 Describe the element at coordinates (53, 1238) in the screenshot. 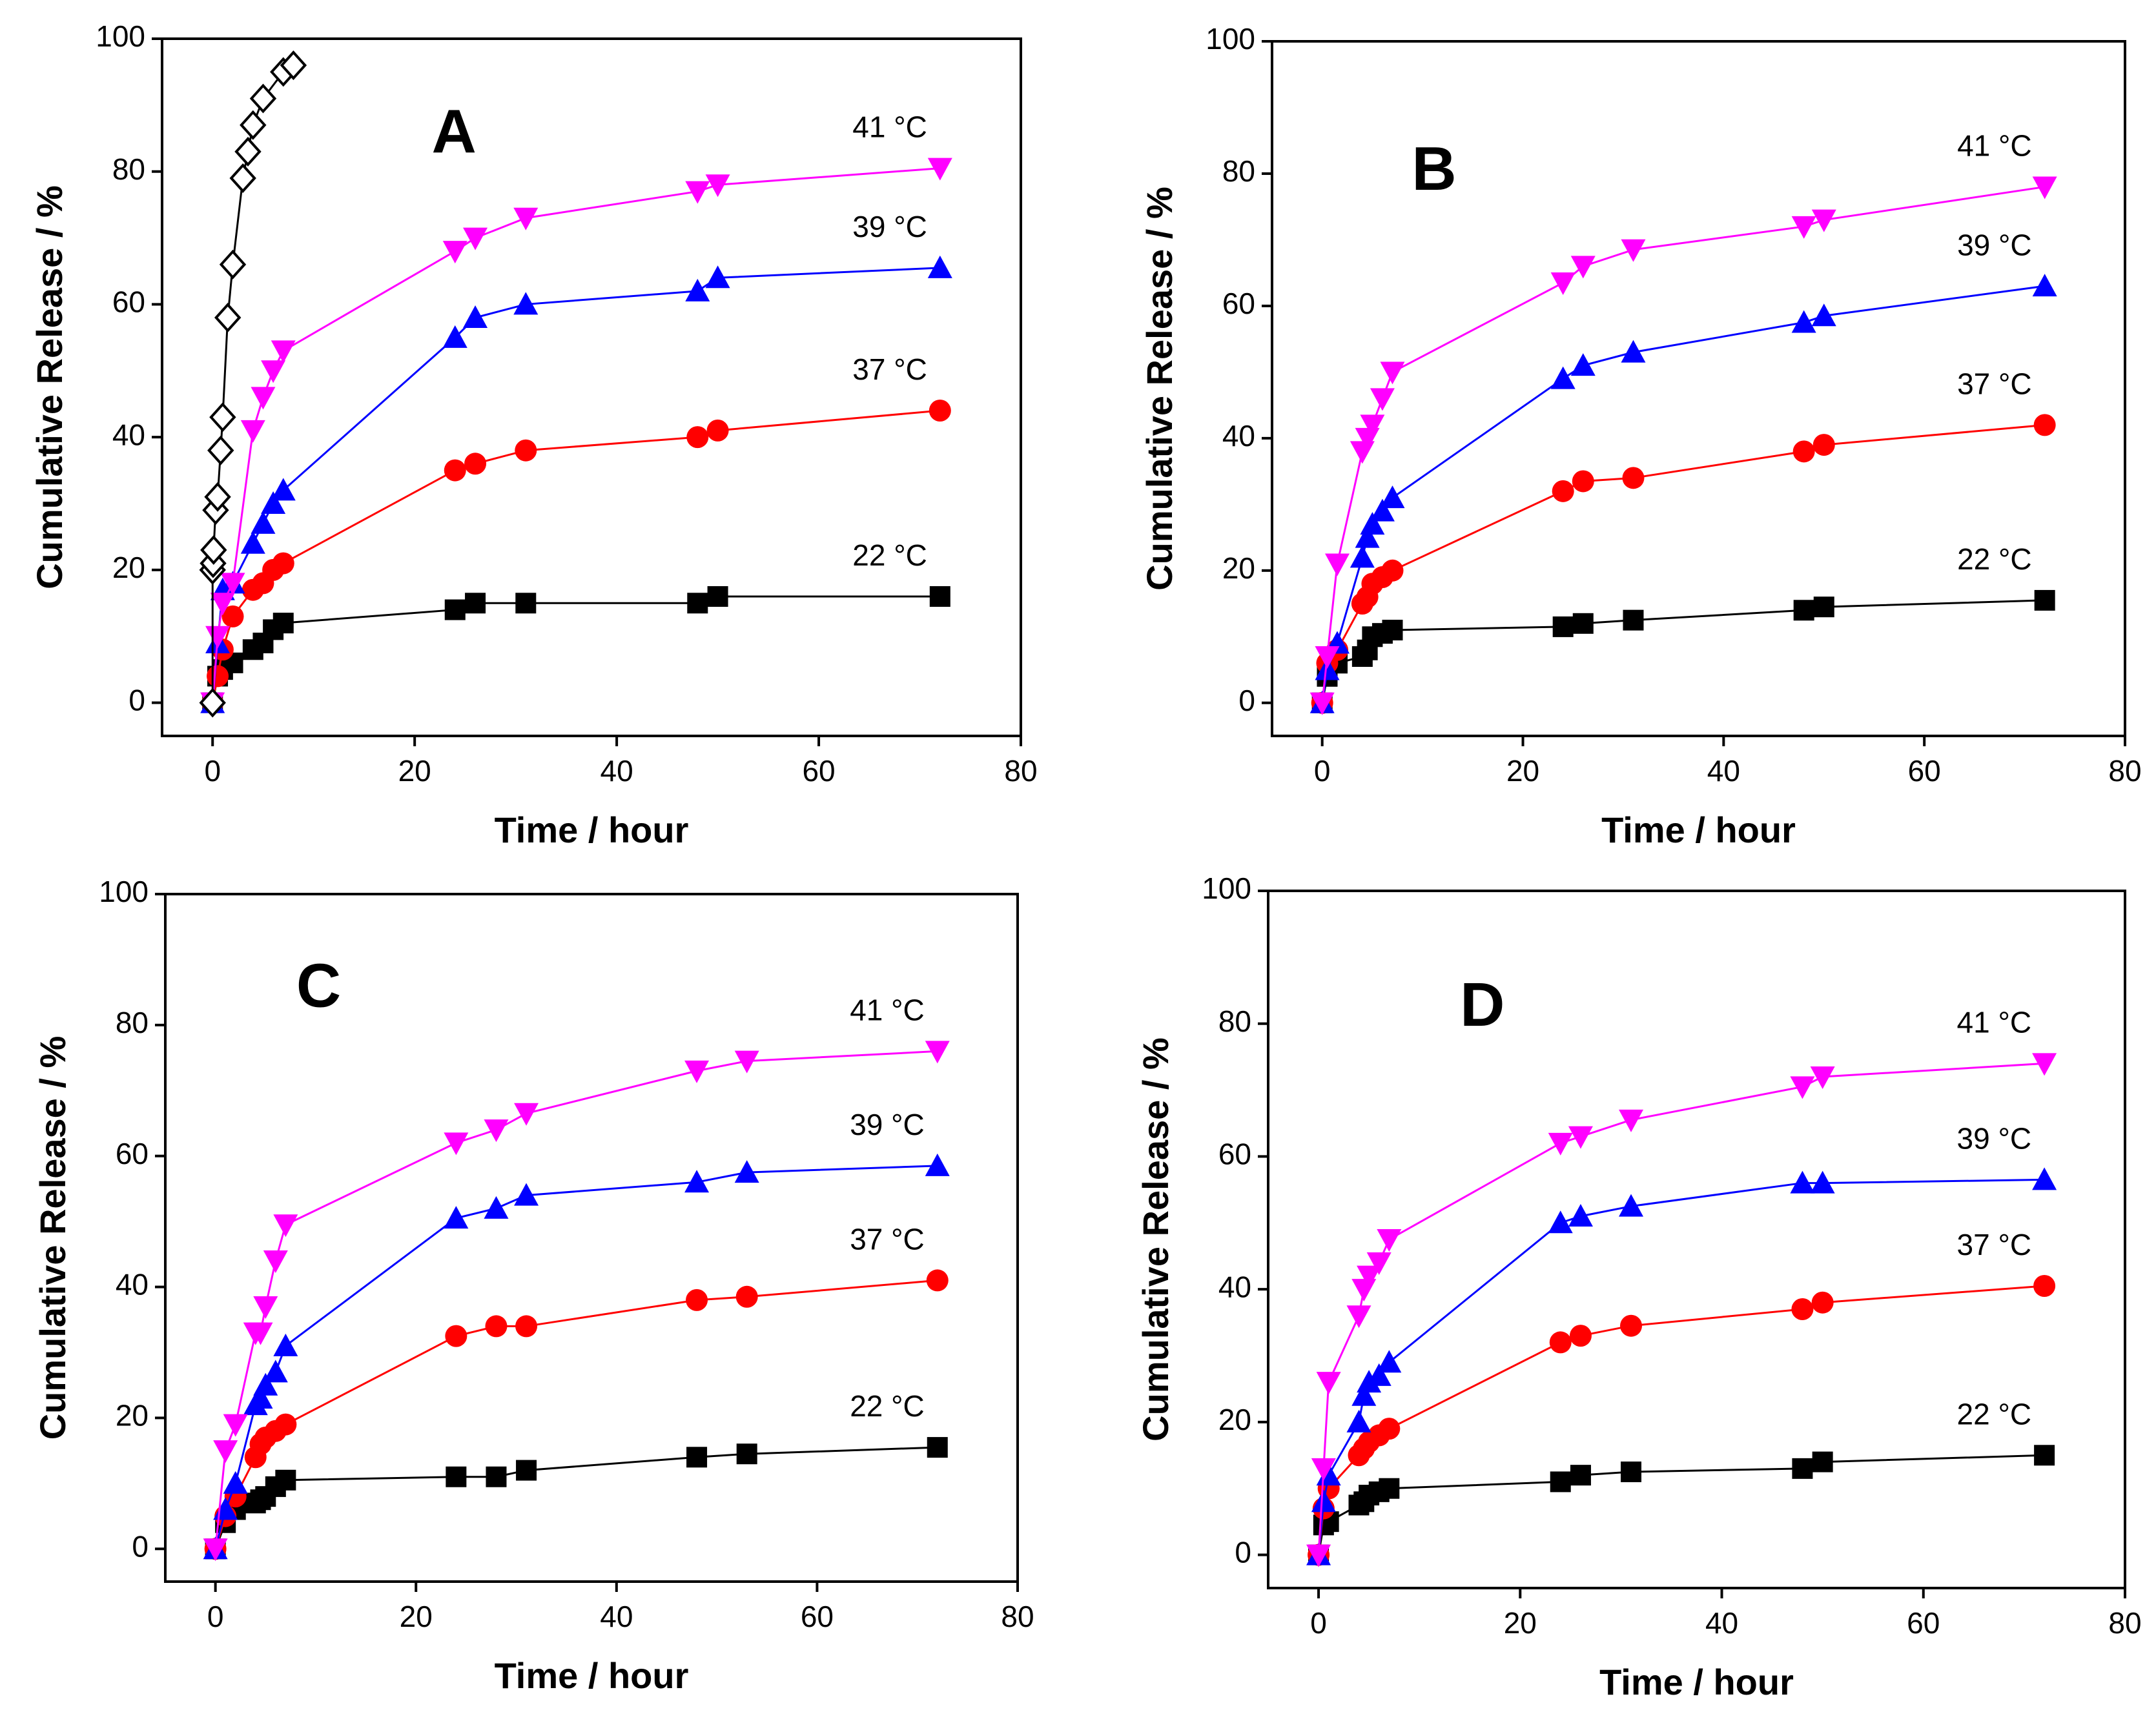

I see `y-axis-title: Cumulative Release / %` at that location.